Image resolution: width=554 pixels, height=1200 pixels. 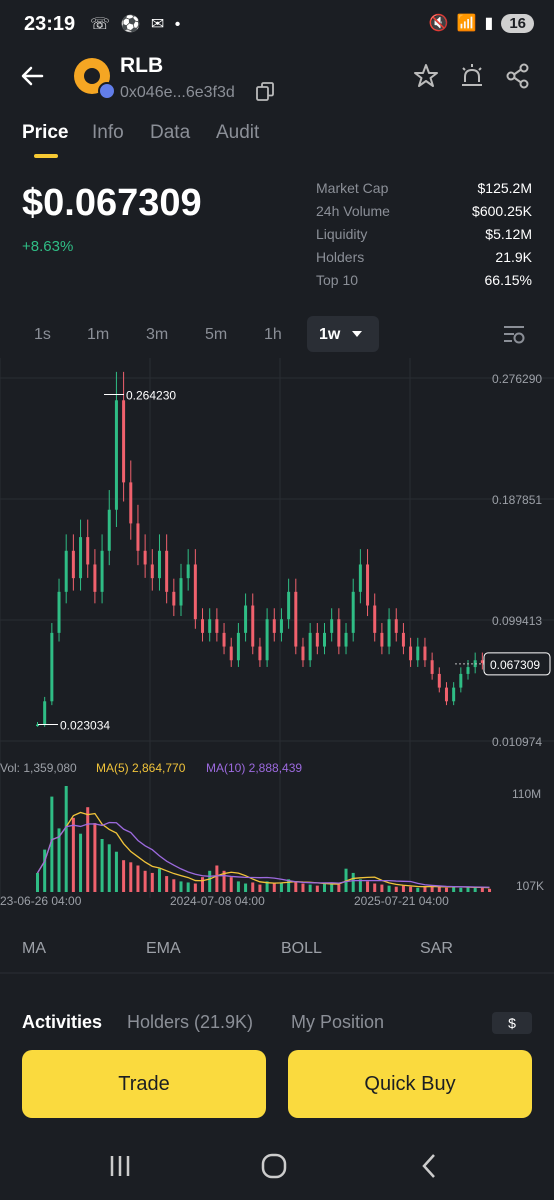 I want to click on volume-y-tick: 110M, so click(x=526, y=794).